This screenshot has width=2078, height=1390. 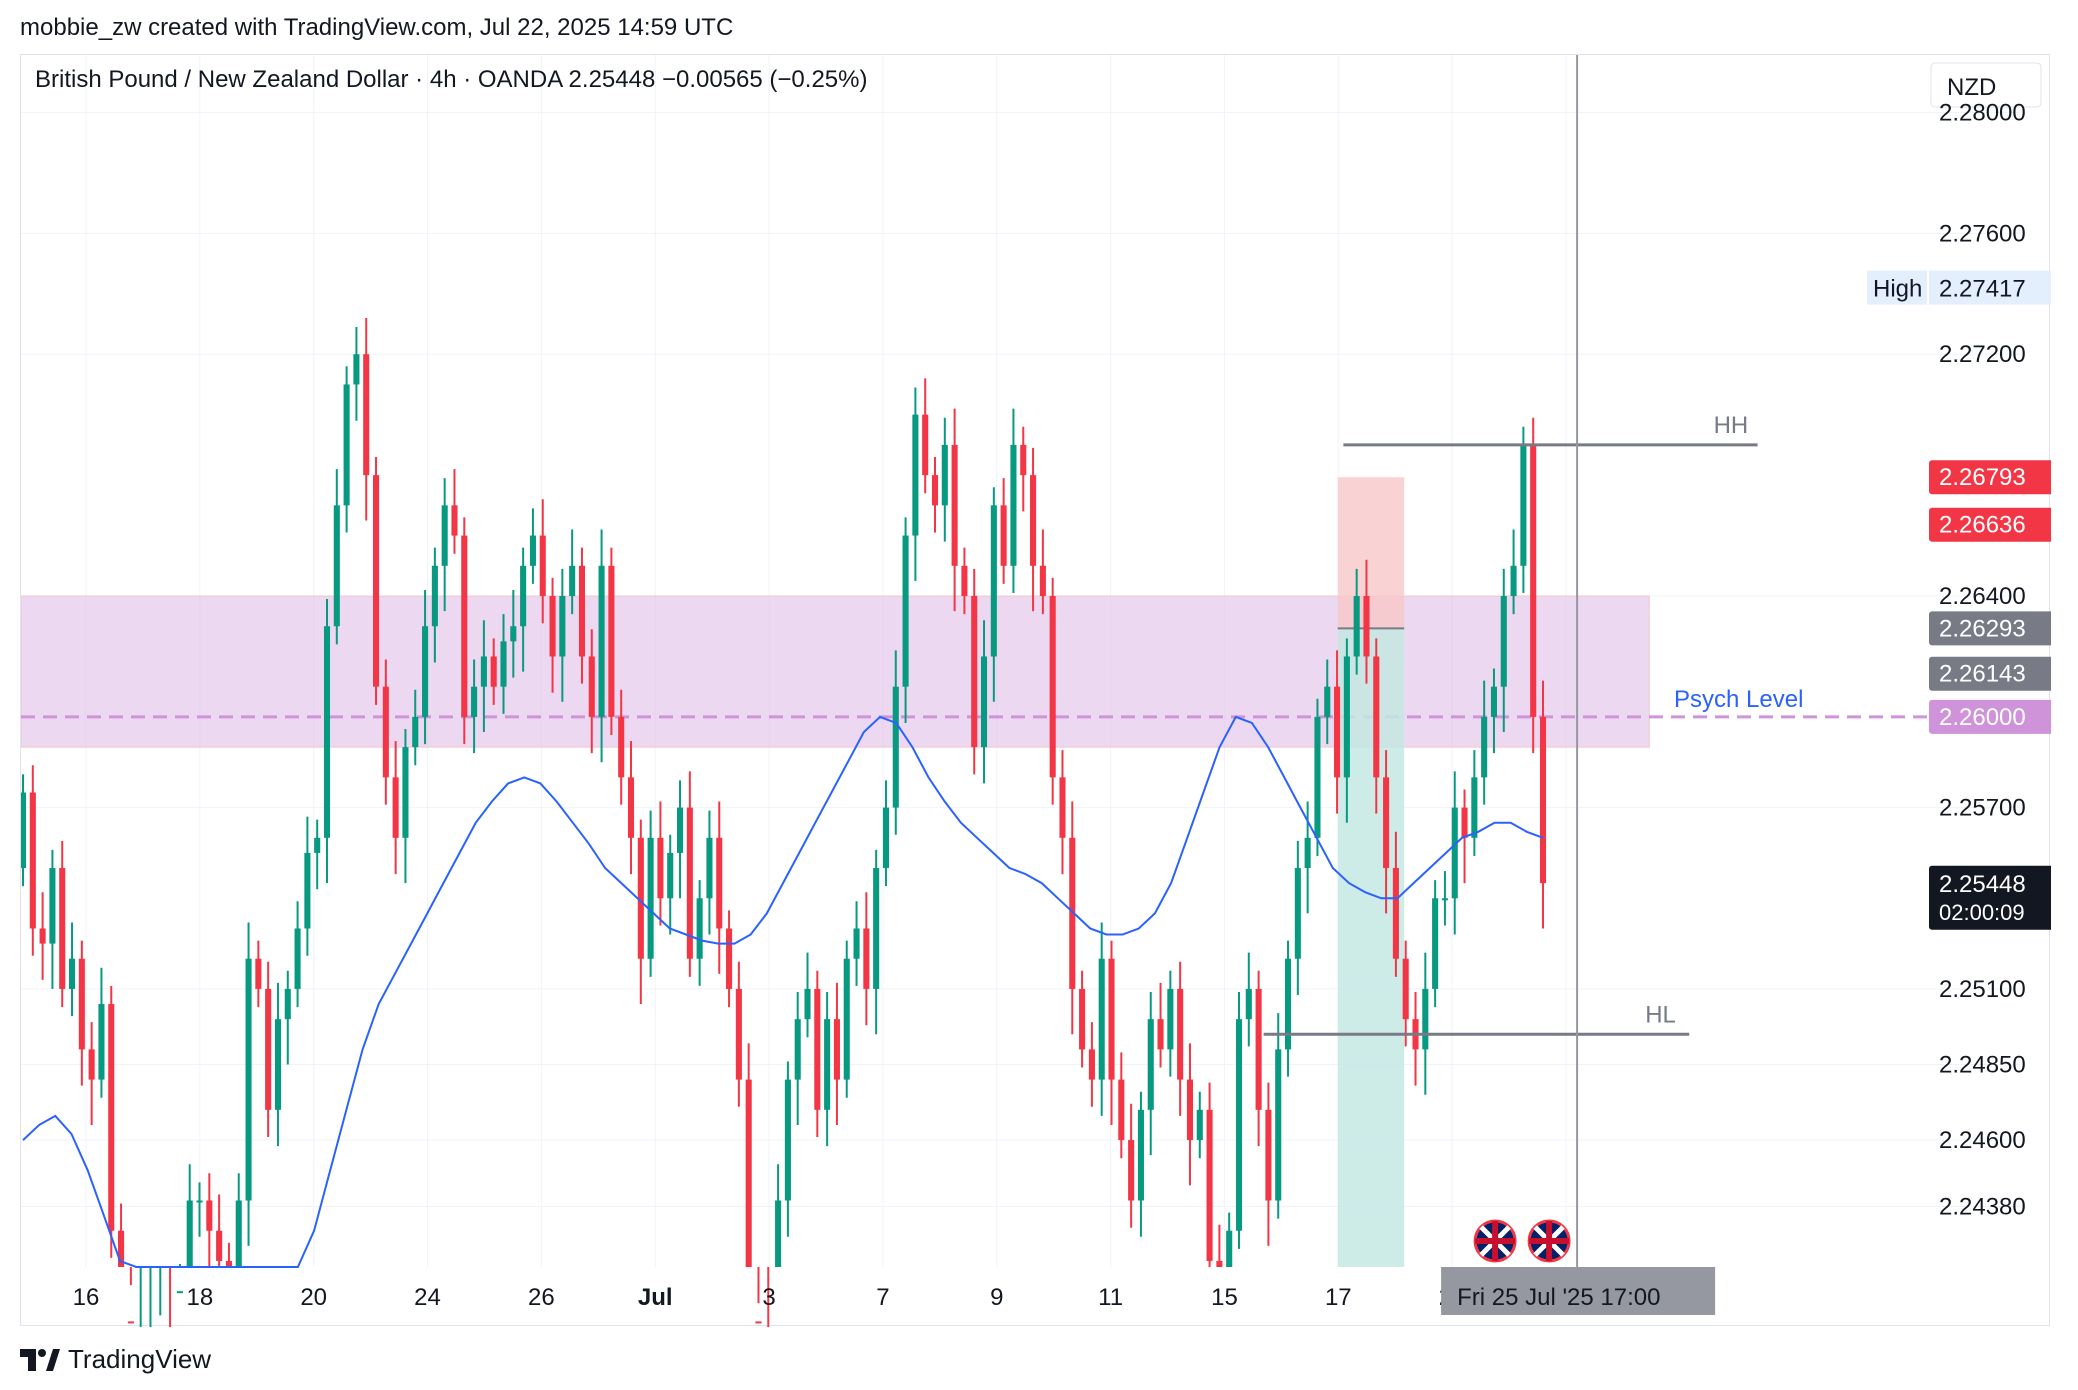 I want to click on high-label-bg, so click(x=1897, y=287).